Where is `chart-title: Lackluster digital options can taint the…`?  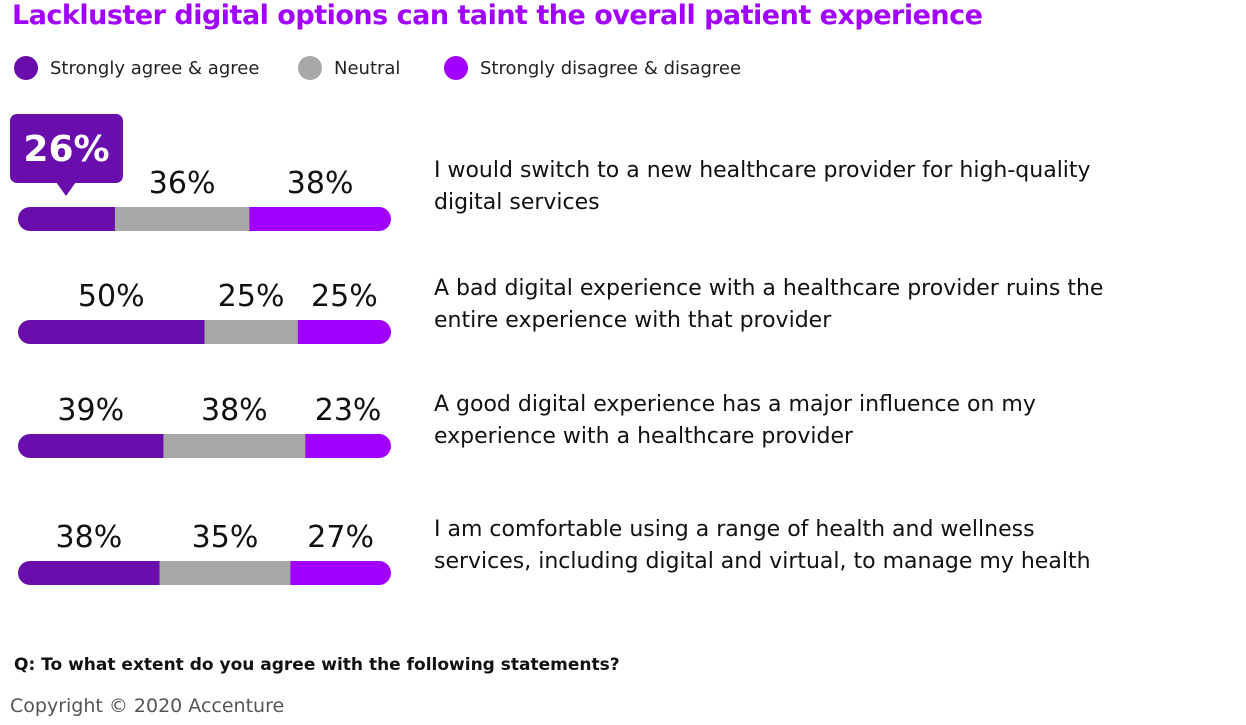 chart-title: Lackluster digital options can taint the… is located at coordinates (497, 15).